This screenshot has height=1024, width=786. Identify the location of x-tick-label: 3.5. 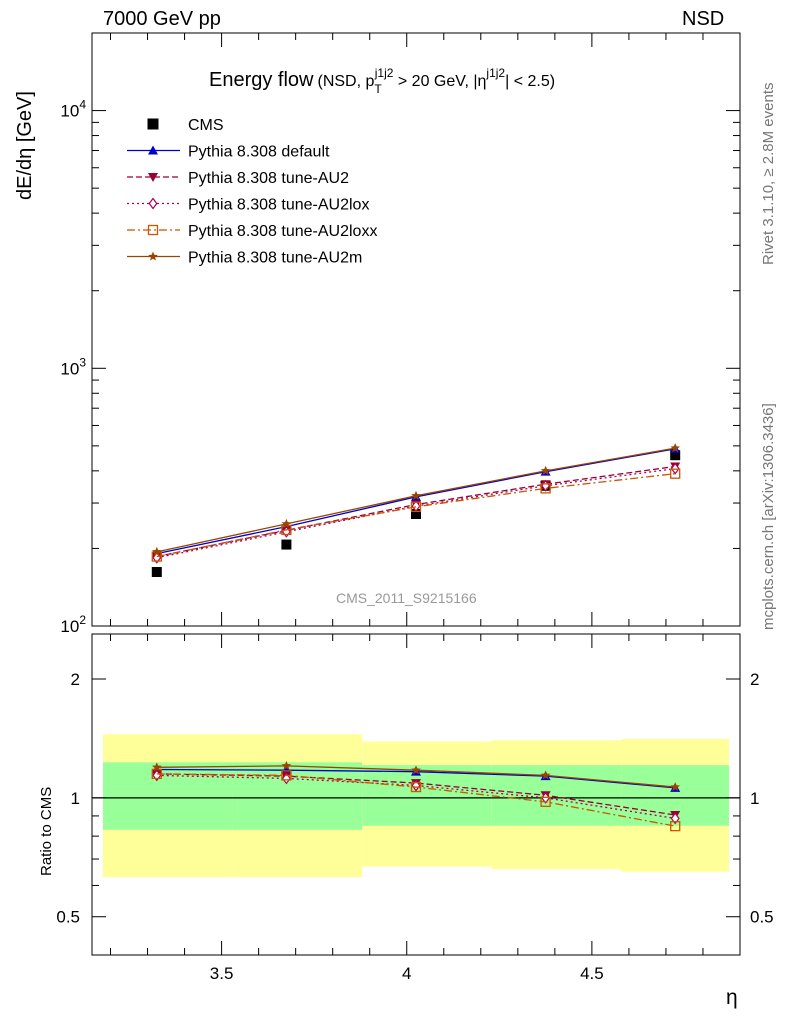
(222, 973).